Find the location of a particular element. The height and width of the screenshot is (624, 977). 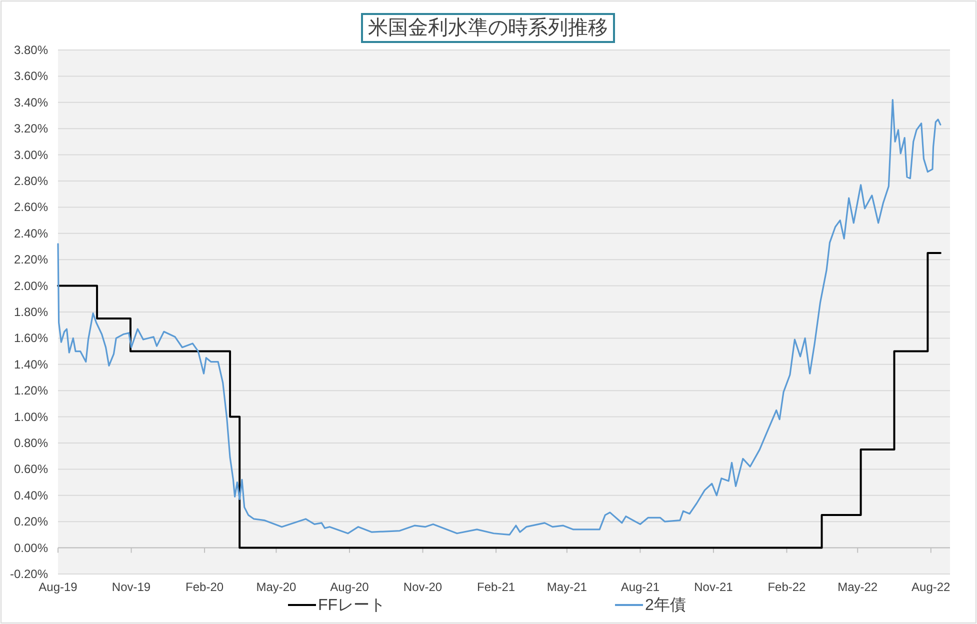

x-tick-label: May-21 is located at coordinates (567, 587).